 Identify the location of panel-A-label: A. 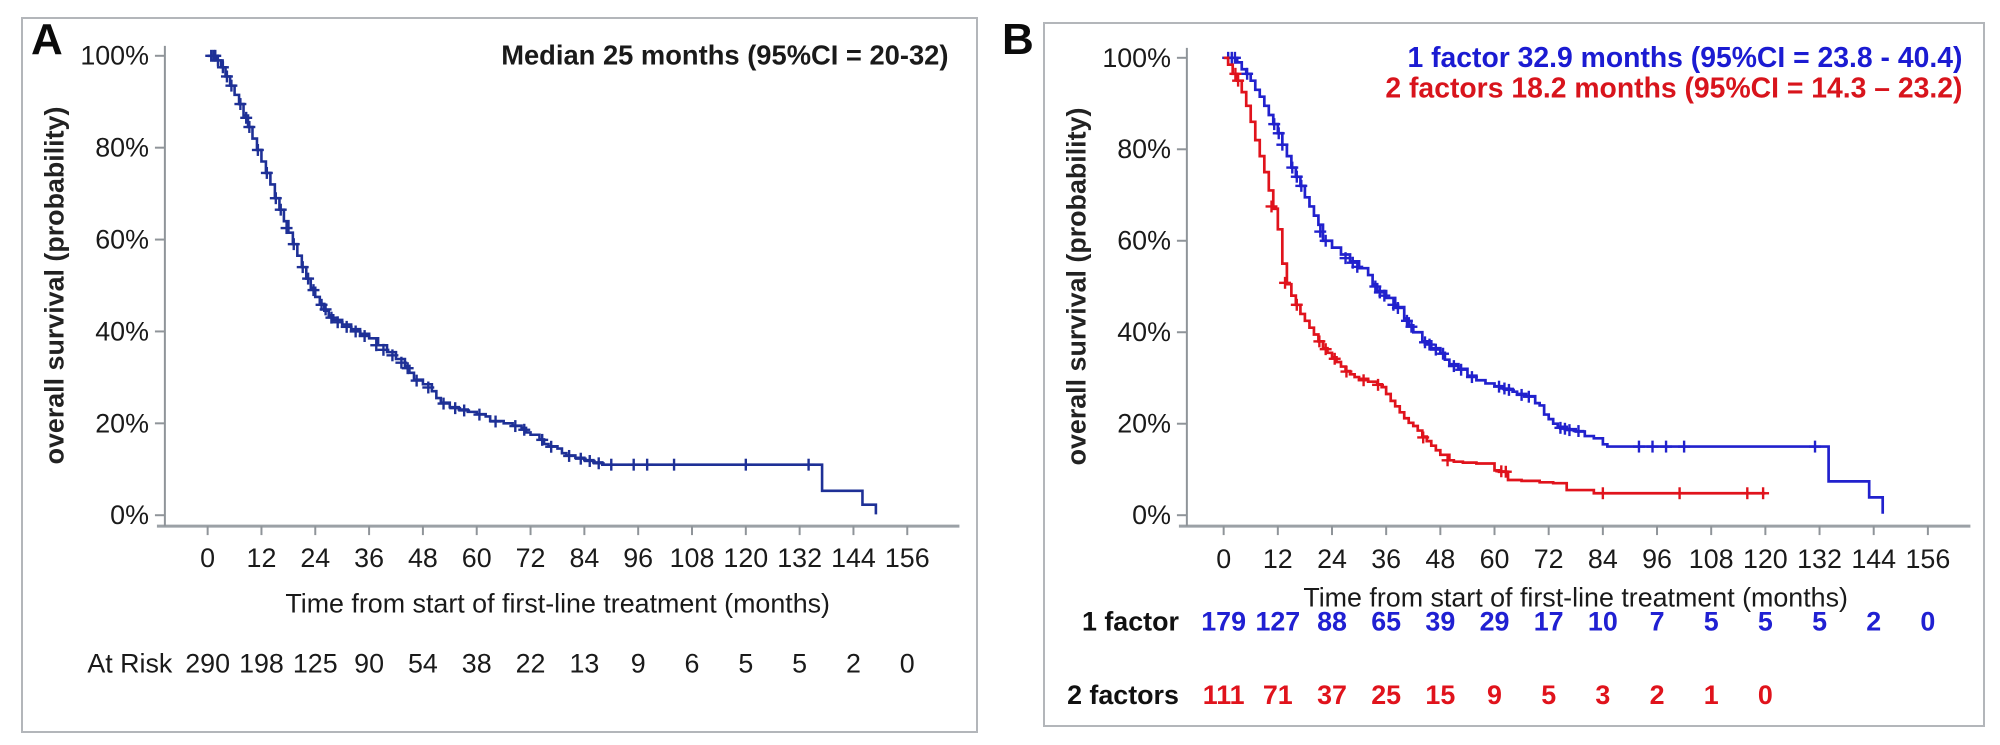
(47, 39).